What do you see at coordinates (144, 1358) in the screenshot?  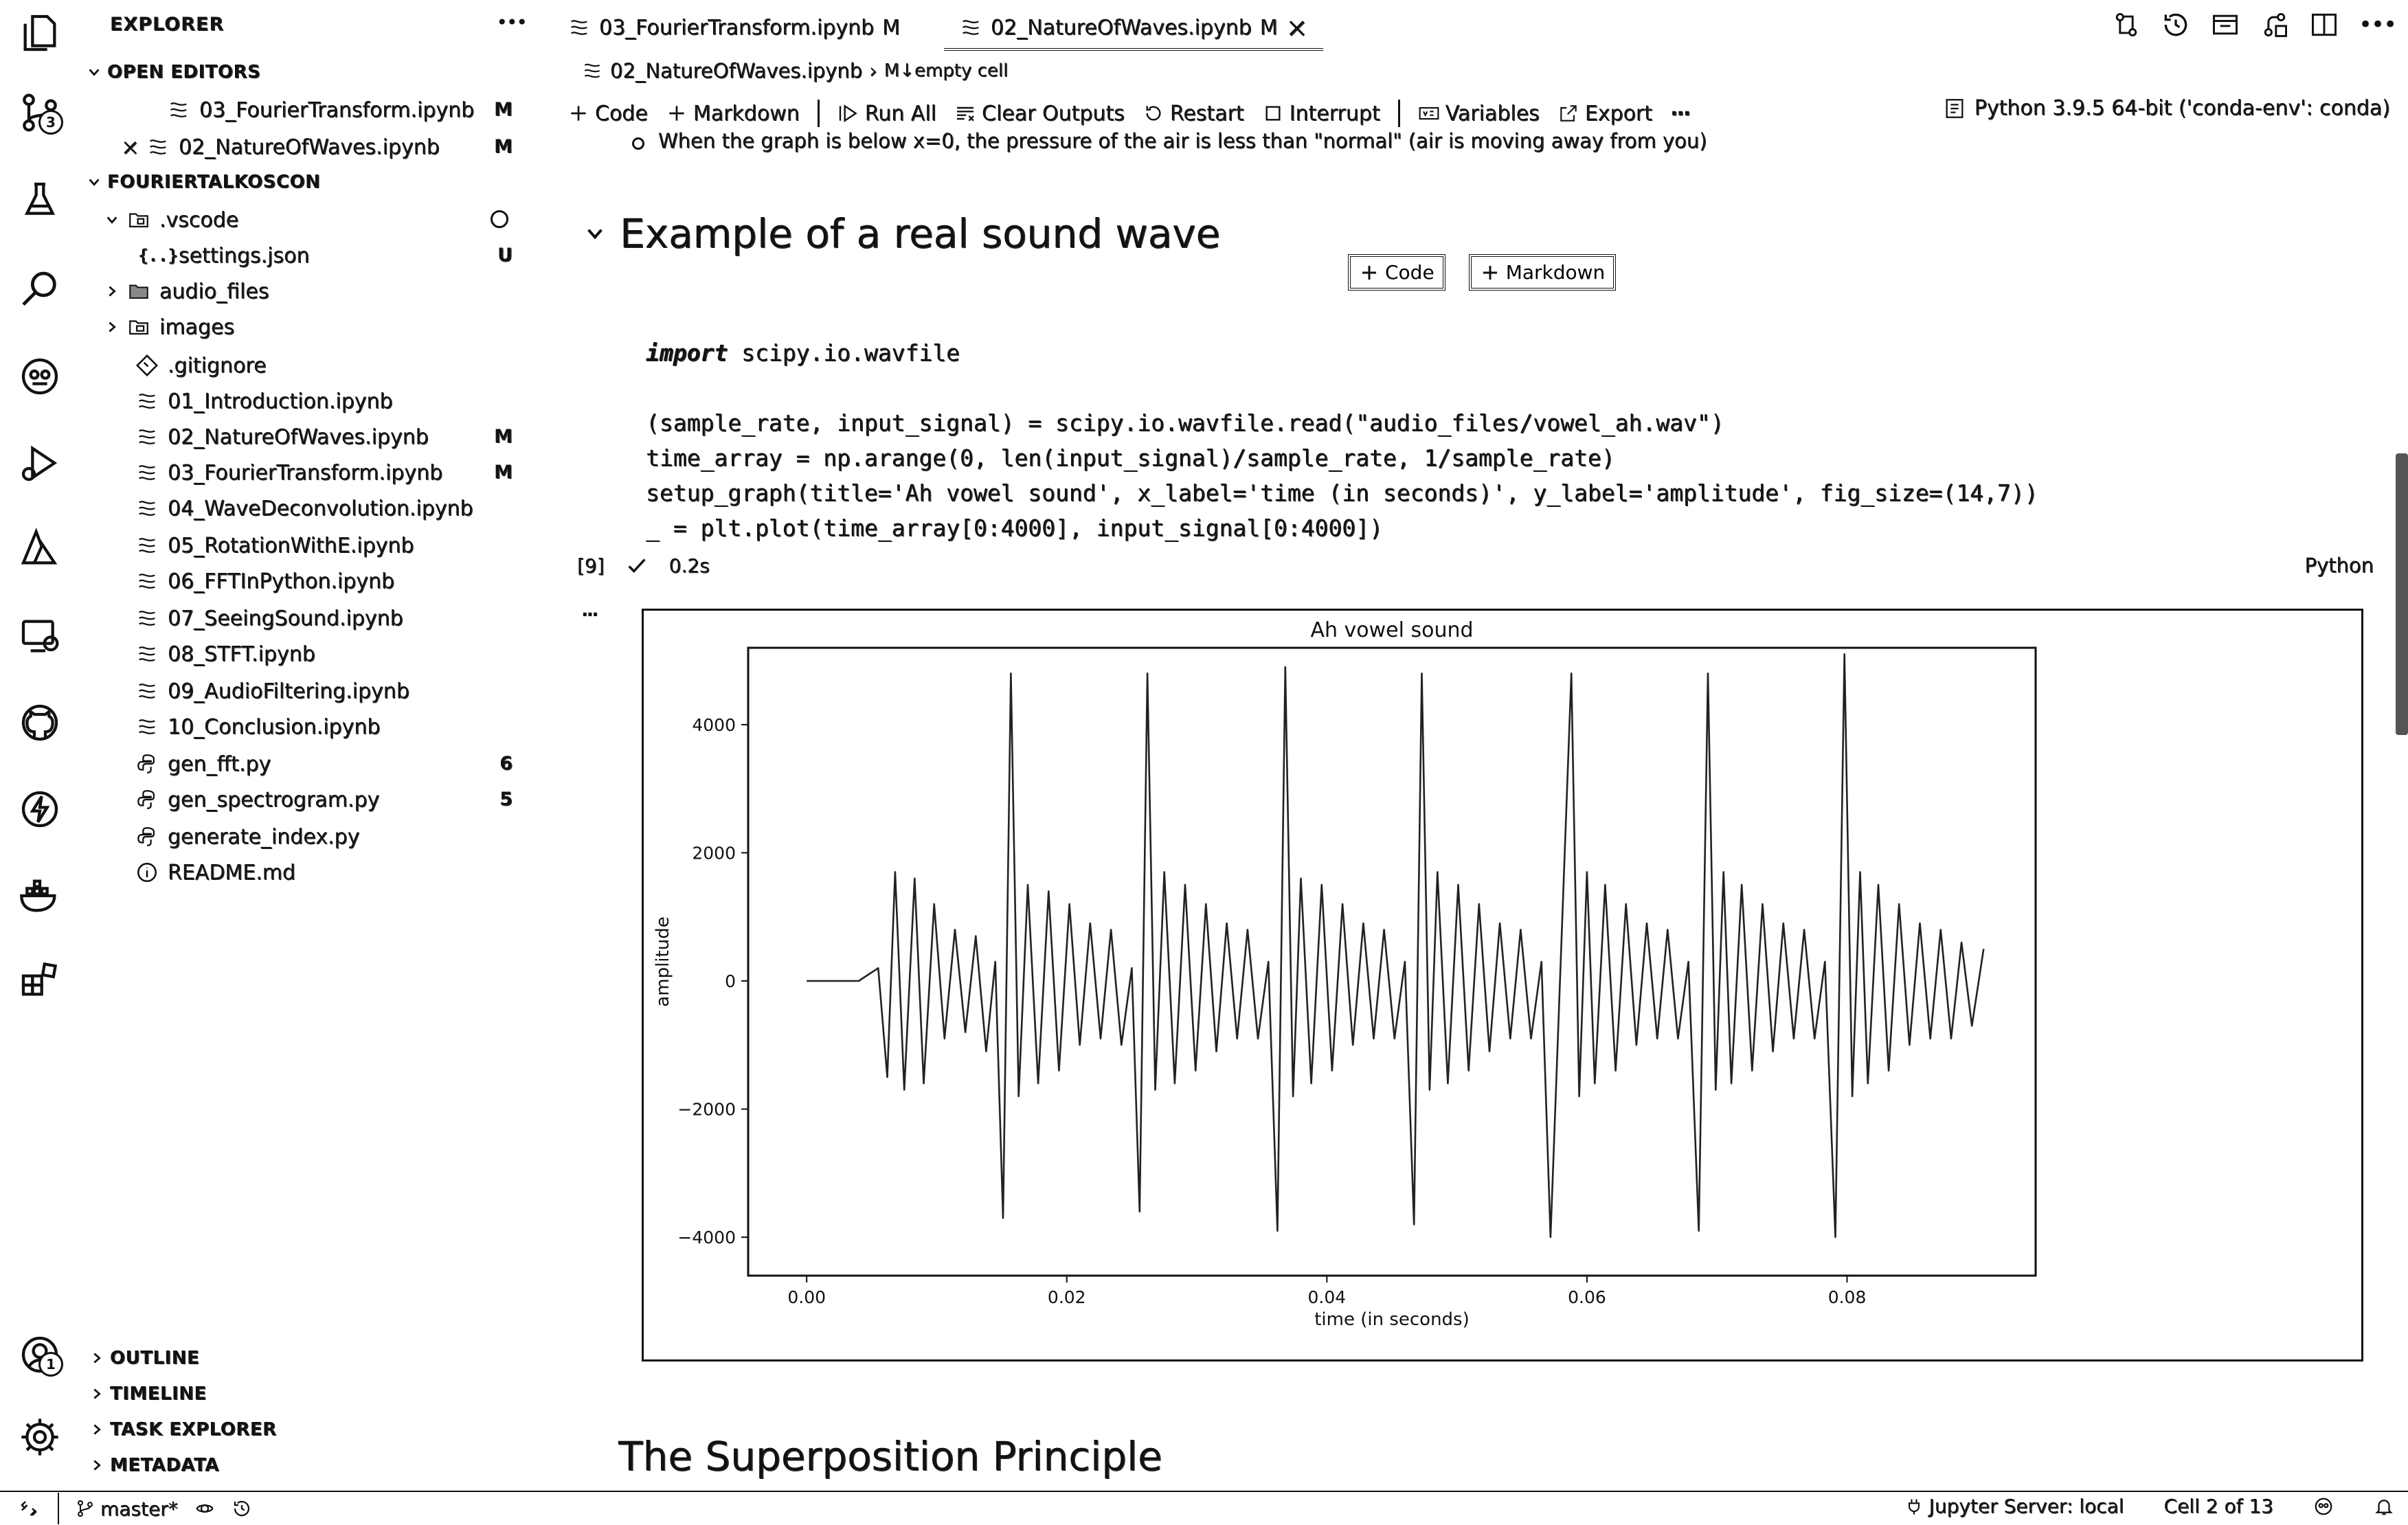 I see `outline-section: OUTLINE` at bounding box center [144, 1358].